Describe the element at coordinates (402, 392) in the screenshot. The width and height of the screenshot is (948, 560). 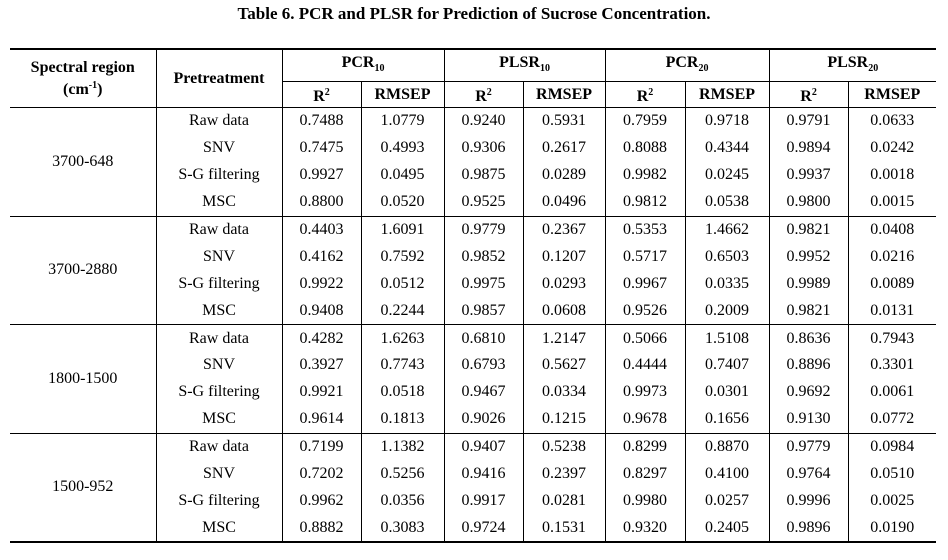
I see `rmsep-value-cell: 0.0518` at that location.